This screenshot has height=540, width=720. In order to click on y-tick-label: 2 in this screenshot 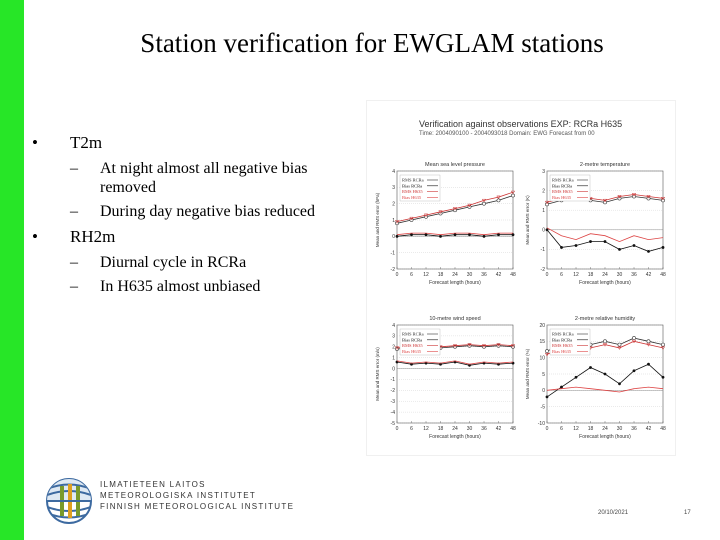, I will do `click(393, 204)`.